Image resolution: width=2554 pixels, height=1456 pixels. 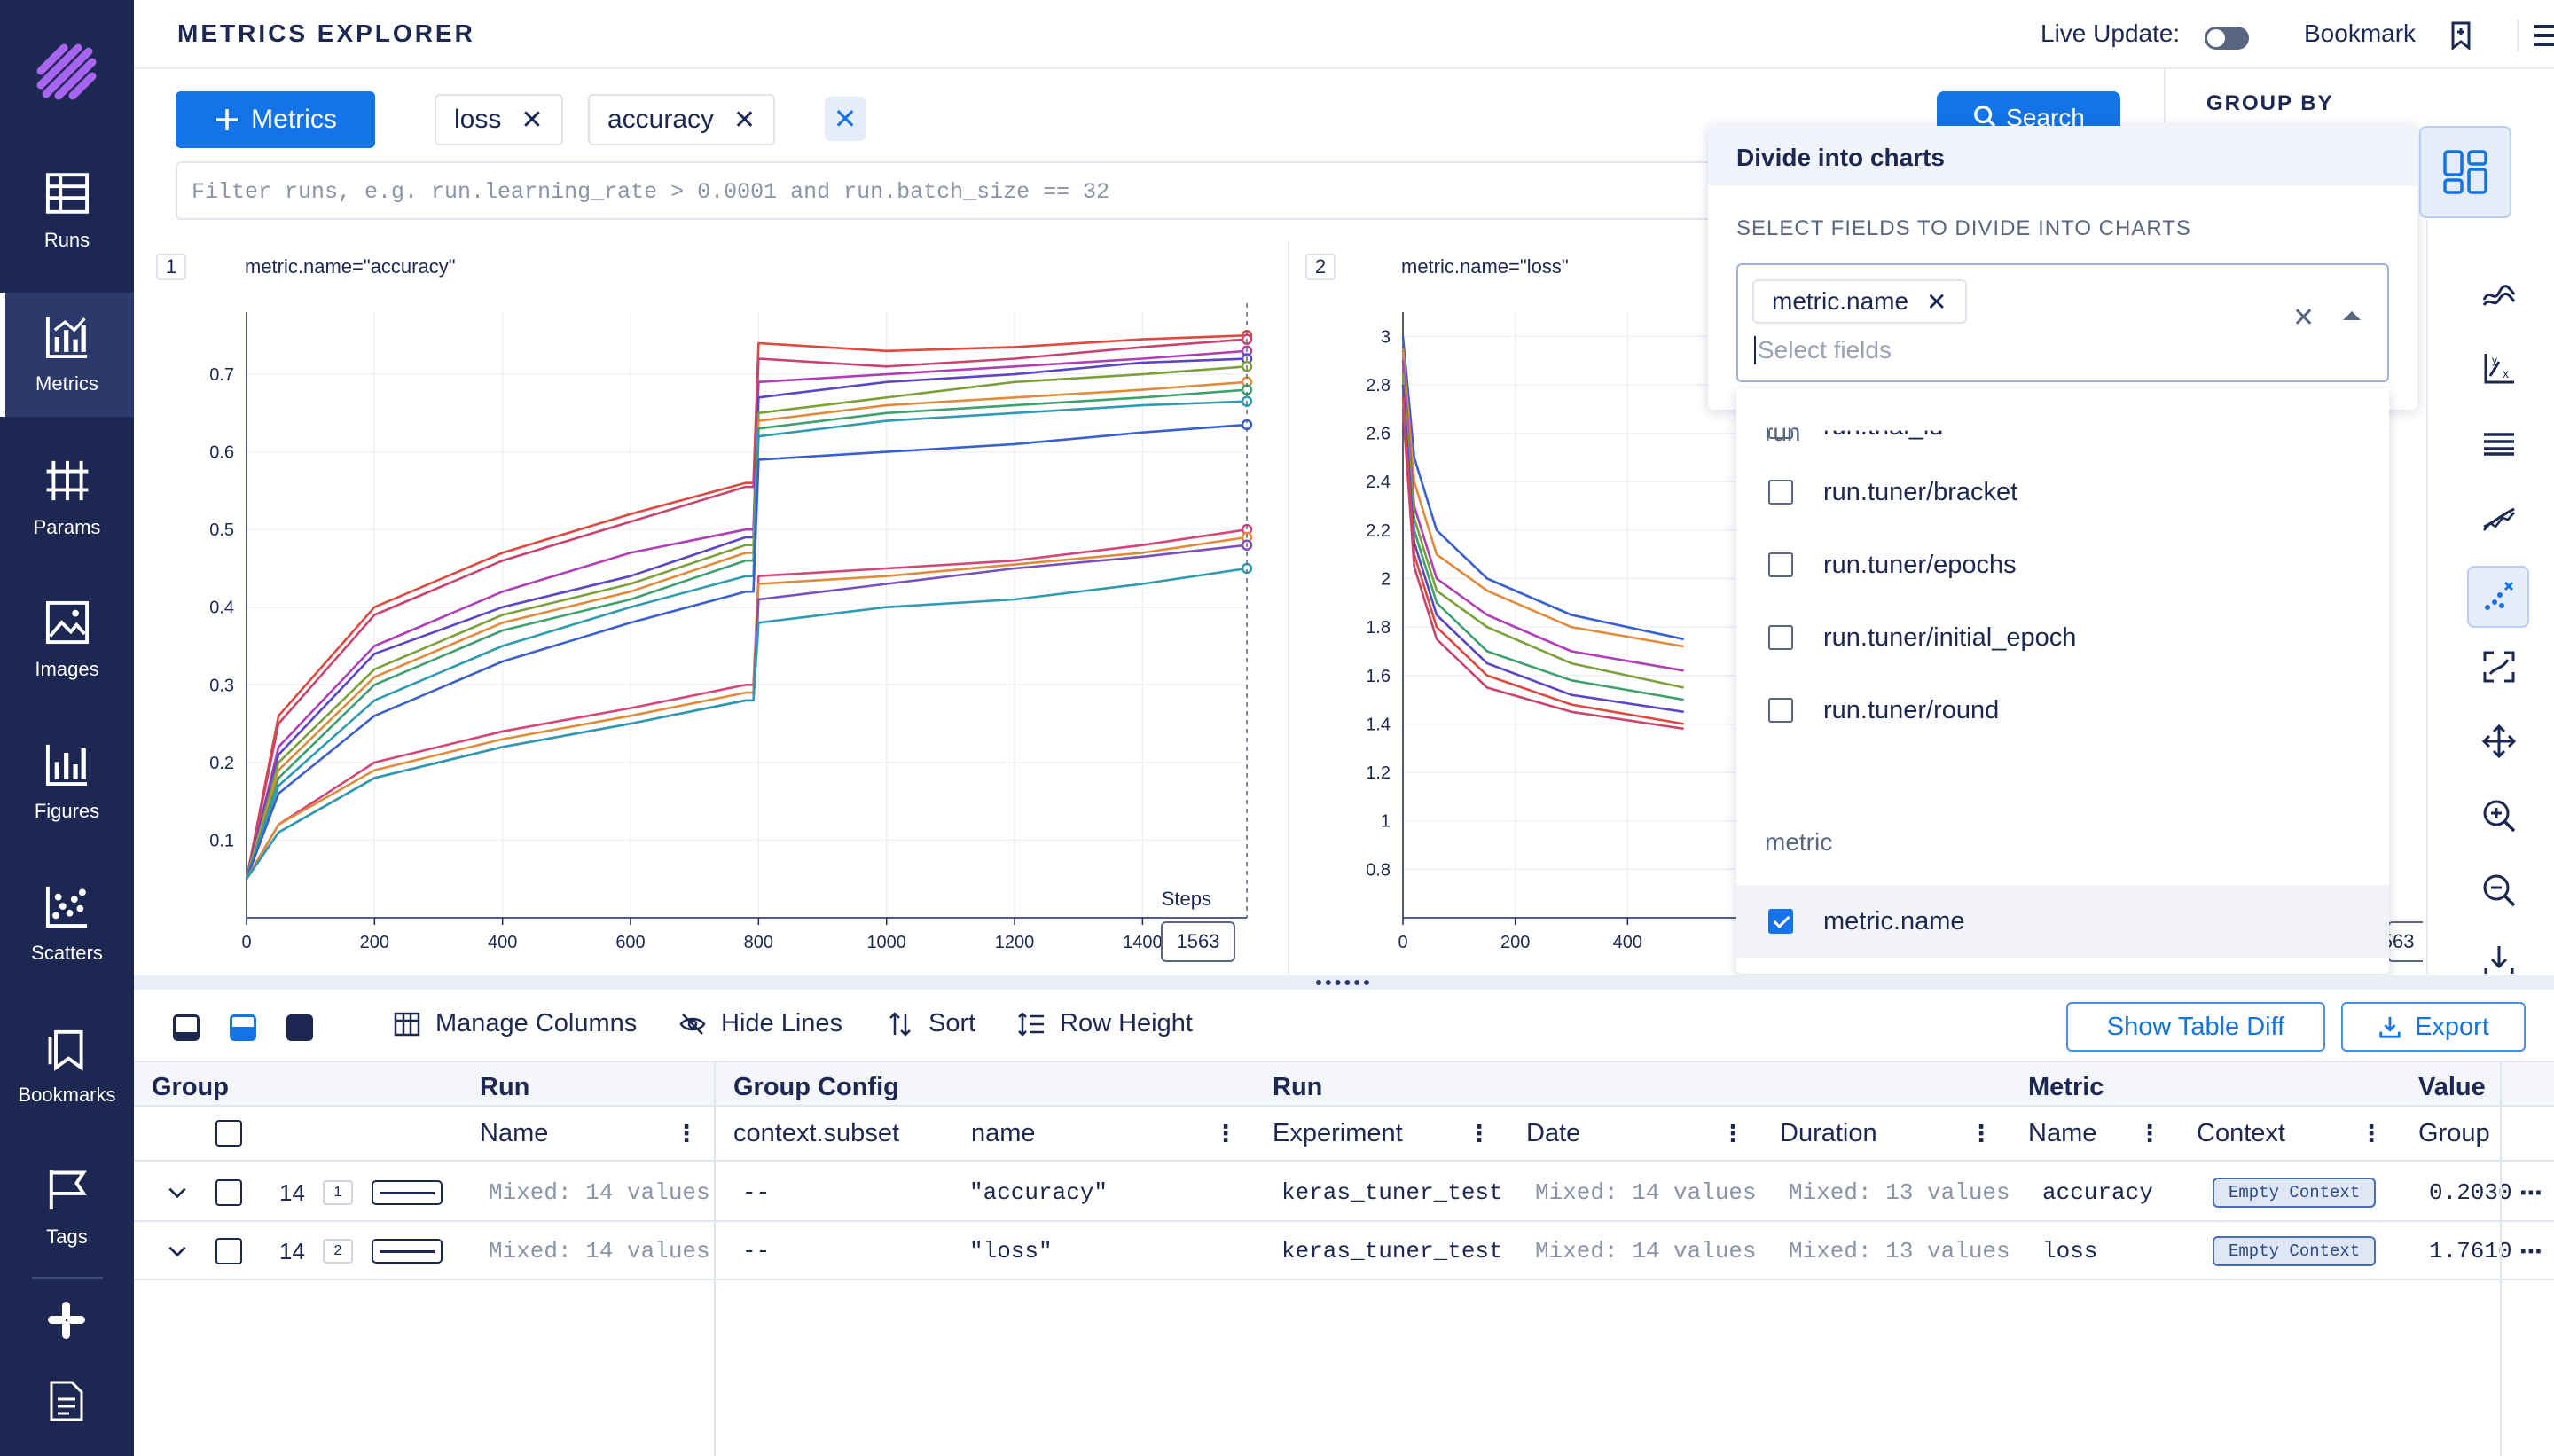 What do you see at coordinates (228, 1133) in the screenshot?
I see `select-all-checkbox` at bounding box center [228, 1133].